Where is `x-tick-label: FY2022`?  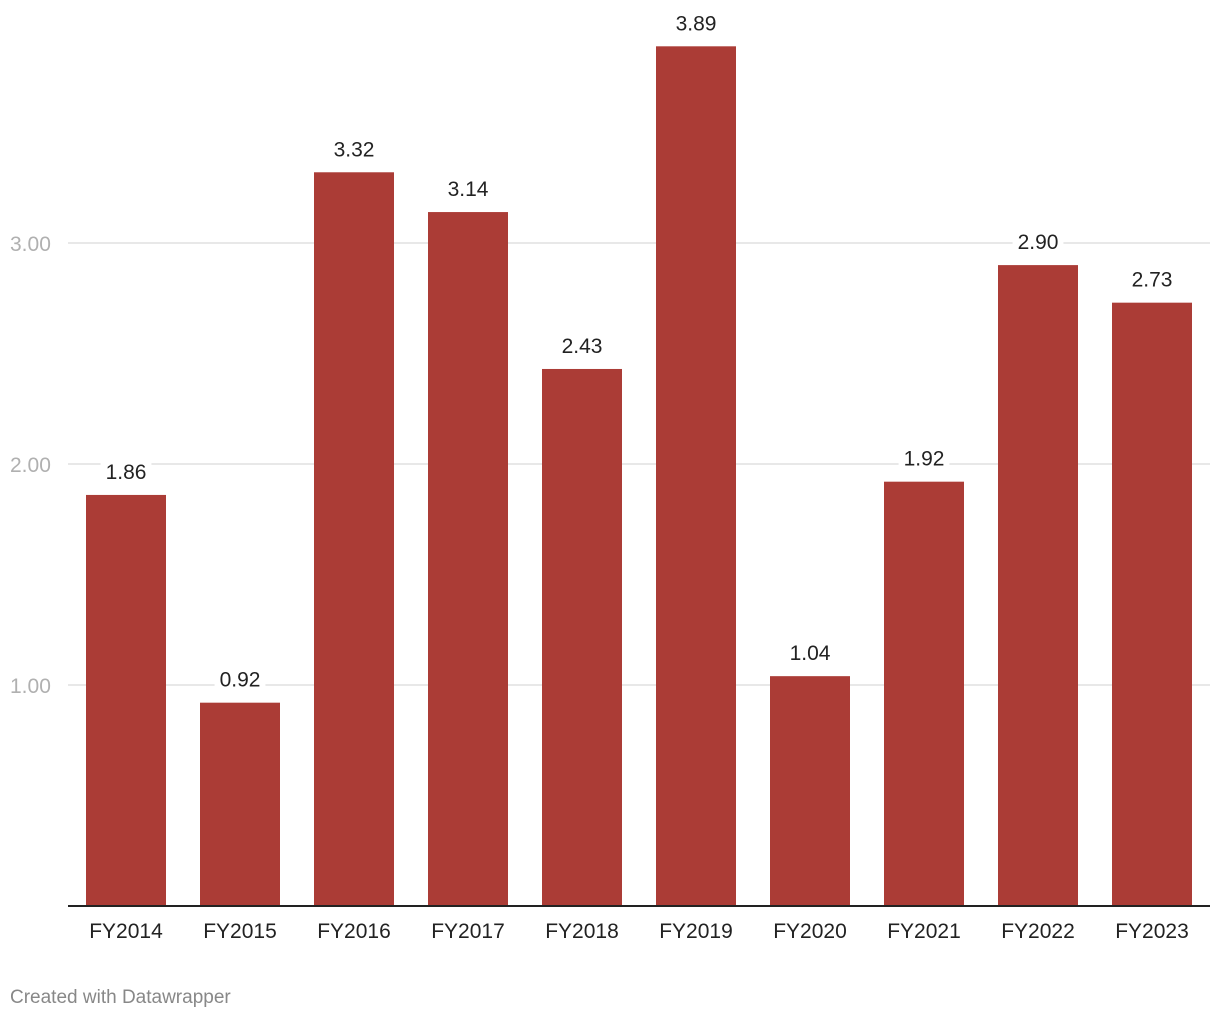 x-tick-label: FY2022 is located at coordinates (1038, 931).